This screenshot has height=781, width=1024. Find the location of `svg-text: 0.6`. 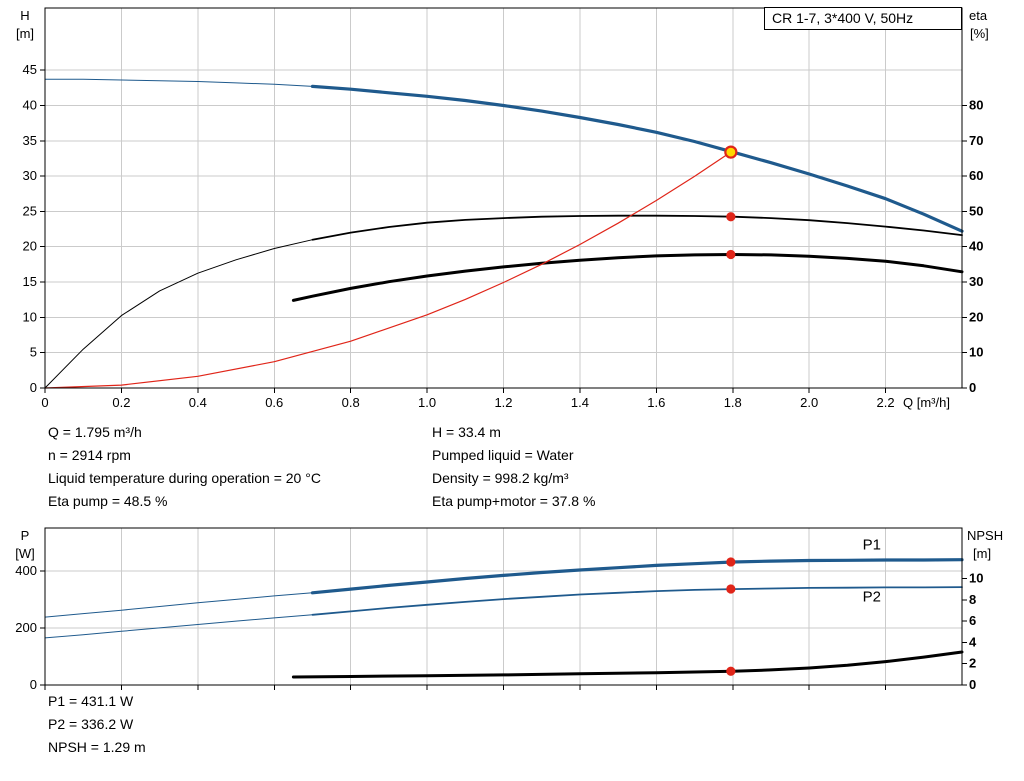

svg-text: 0.6 is located at coordinates (274, 402).